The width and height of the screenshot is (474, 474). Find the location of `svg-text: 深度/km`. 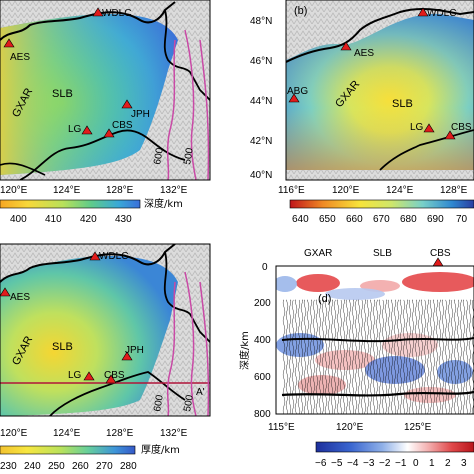

svg-text: 深度/km is located at coordinates (163, 203).